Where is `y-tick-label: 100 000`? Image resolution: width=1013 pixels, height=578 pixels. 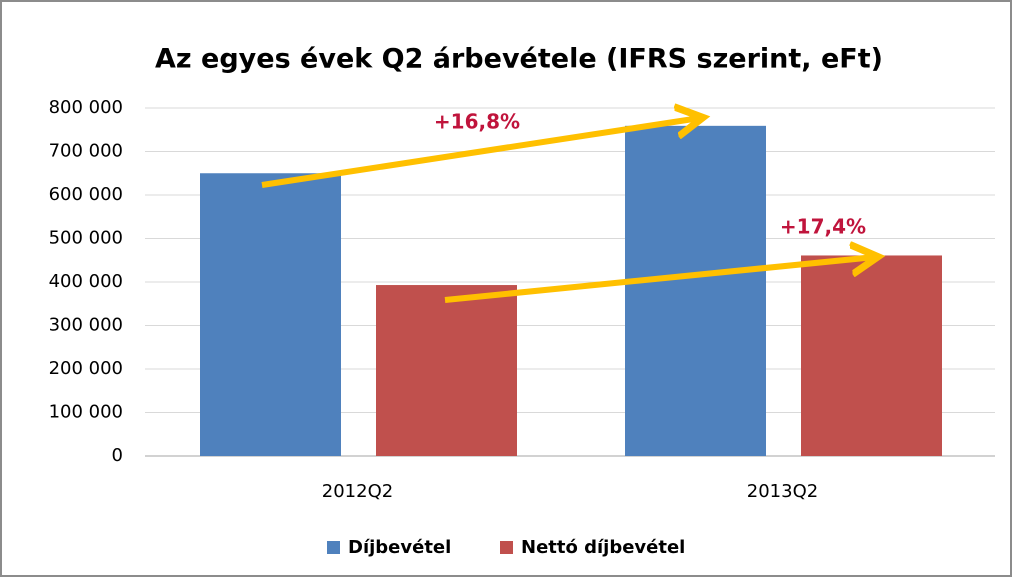 y-tick-label: 100 000 is located at coordinates (86, 412).